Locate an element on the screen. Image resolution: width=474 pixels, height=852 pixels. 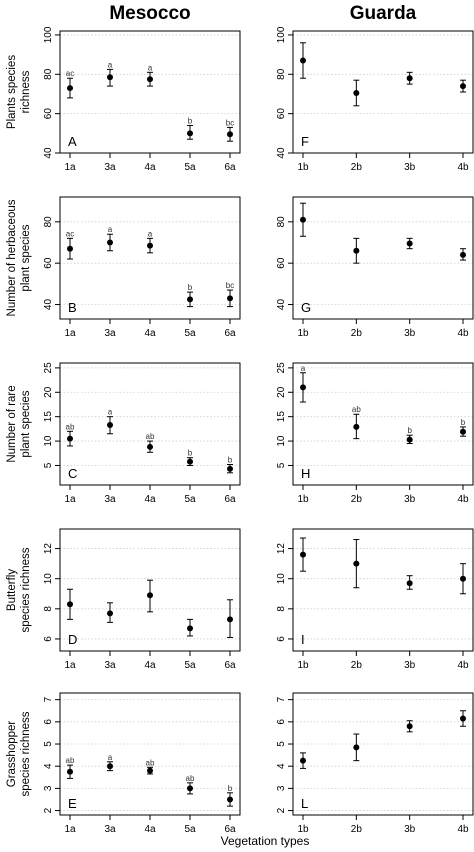
y-tick-label: 80 is located at coordinates (48, 74).